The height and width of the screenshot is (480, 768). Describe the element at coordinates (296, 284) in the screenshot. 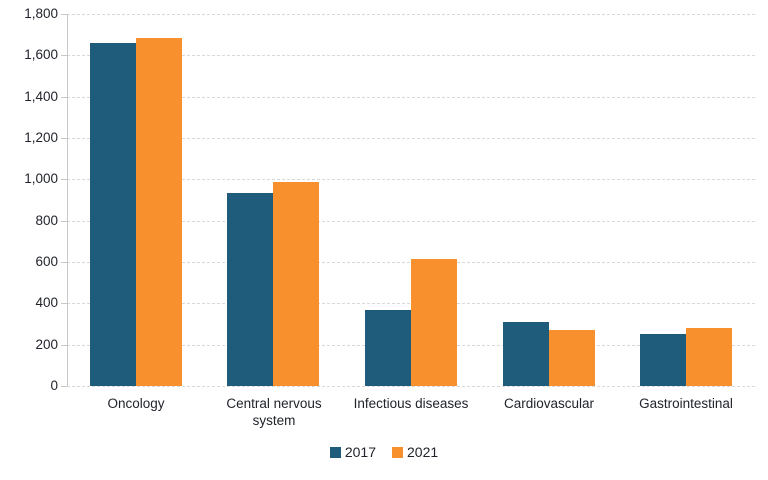

I see `bar-2021-central-nervous-system` at that location.